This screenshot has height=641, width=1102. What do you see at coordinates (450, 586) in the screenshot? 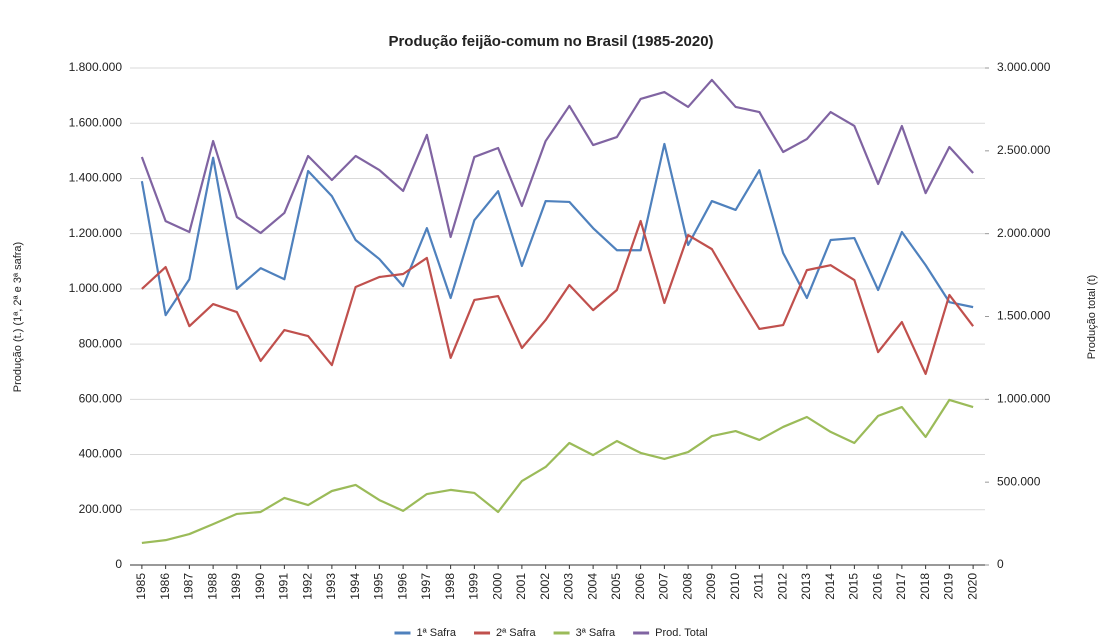
I see `x-tick-label: 1998` at bounding box center [450, 586].